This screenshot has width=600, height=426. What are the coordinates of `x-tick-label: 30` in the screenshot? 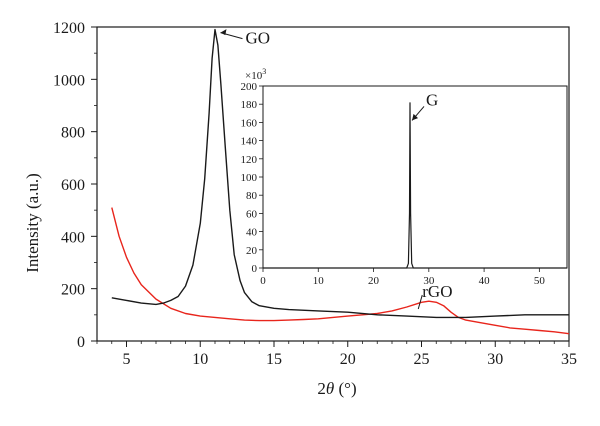 It's located at (495, 359).